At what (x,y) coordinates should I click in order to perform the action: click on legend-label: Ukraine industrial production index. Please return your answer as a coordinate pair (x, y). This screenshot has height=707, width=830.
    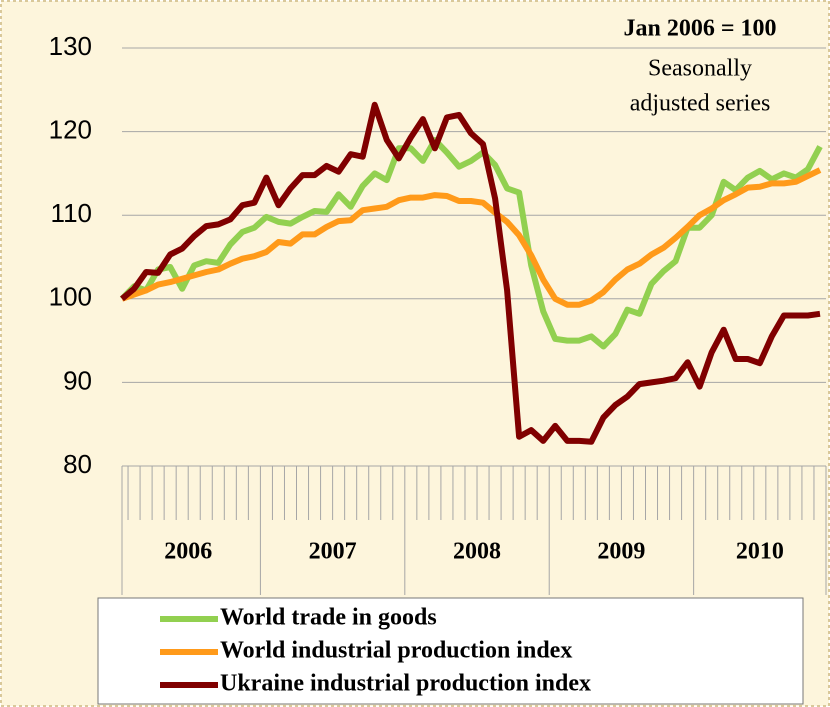
    Looking at the image, I should click on (405, 684).